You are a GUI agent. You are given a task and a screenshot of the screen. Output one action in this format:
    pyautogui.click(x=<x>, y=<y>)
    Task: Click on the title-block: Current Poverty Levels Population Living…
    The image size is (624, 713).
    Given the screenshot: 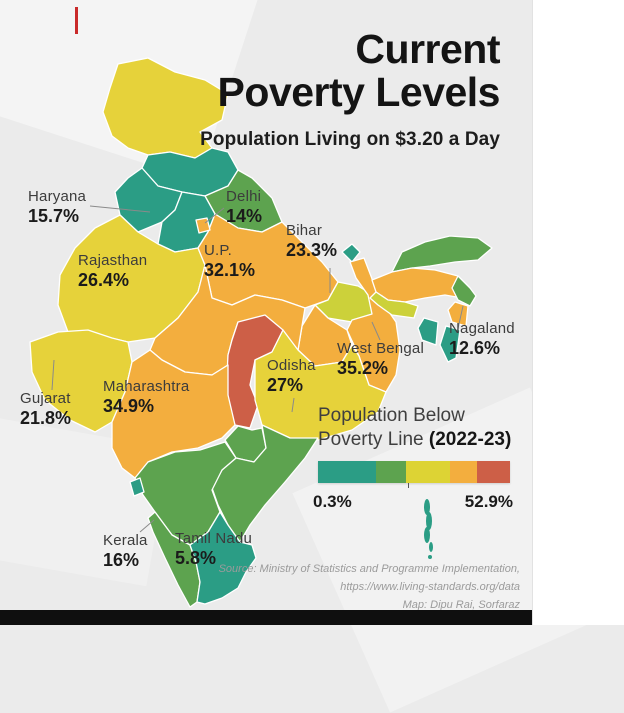 What is the action you would take?
    pyautogui.click(x=350, y=89)
    